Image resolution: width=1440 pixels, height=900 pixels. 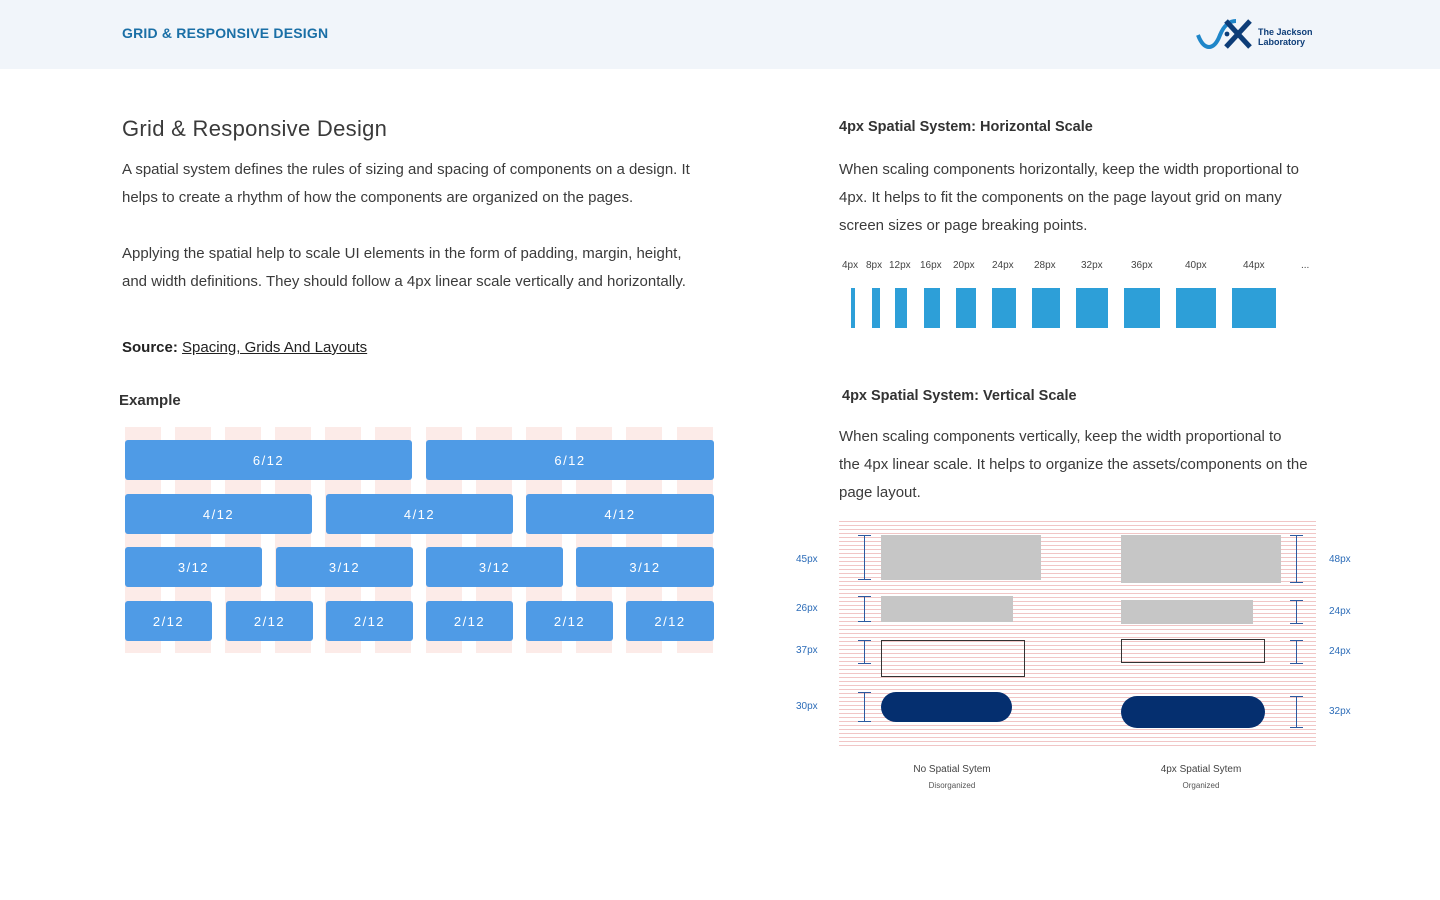 What do you see at coordinates (953, 658) in the screenshot?
I see `disorganized-outline-block` at bounding box center [953, 658].